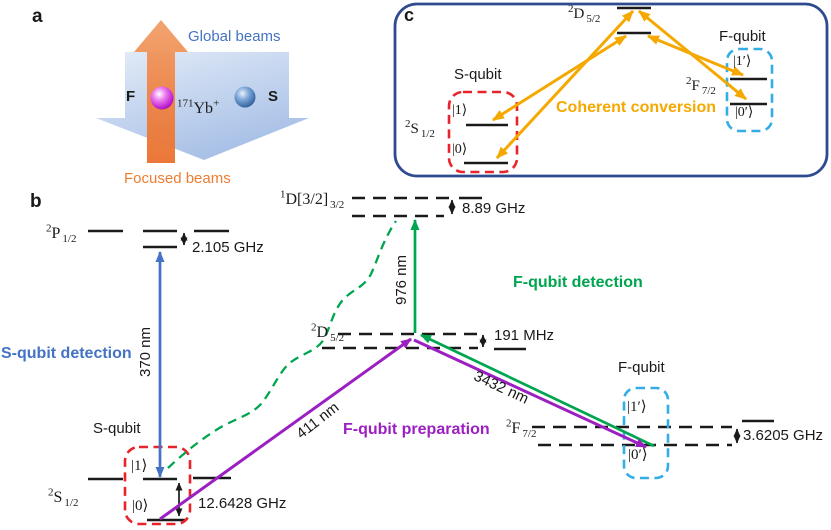 The width and height of the screenshot is (831, 530). What do you see at coordinates (36, 201) in the screenshot?
I see `panel-b-label: b` at bounding box center [36, 201].